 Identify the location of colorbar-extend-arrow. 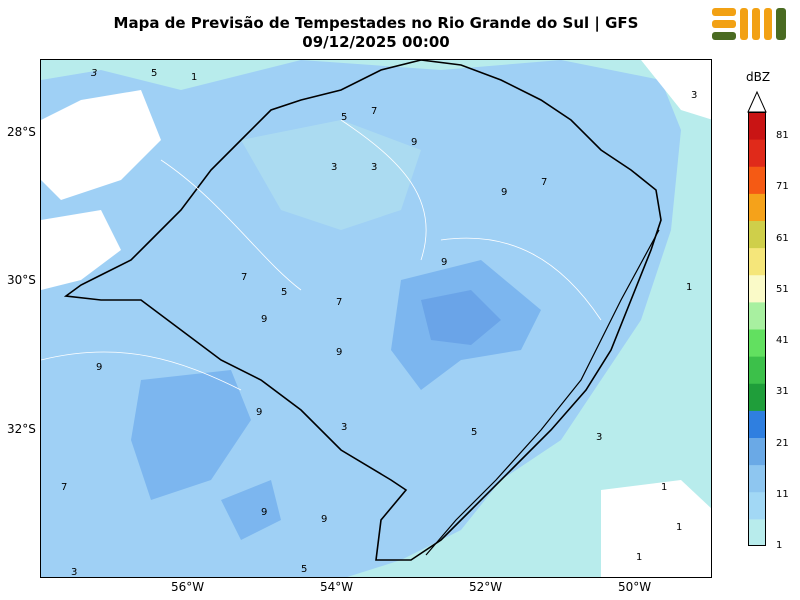
(757, 101).